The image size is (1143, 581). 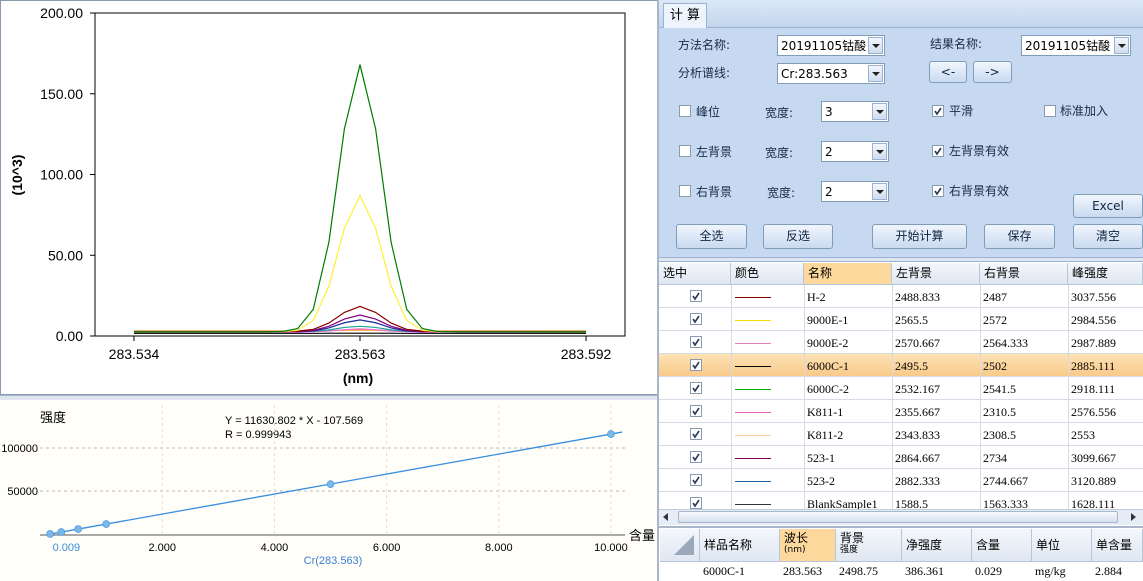 I want to click on corner-icon, so click(x=684, y=545).